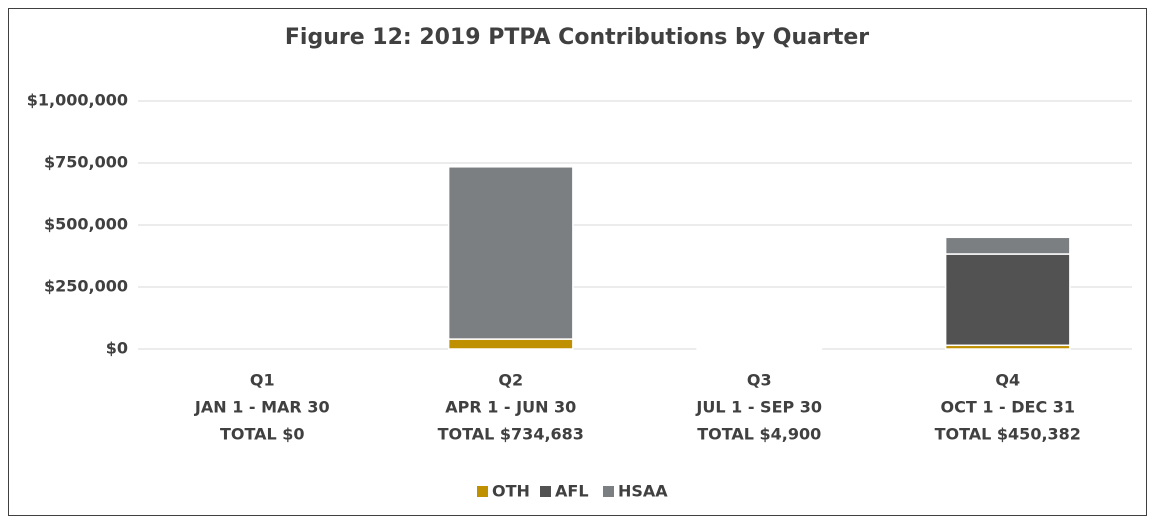  What do you see at coordinates (510, 380) in the screenshot?
I see `x-tick-label: Q2` at bounding box center [510, 380].